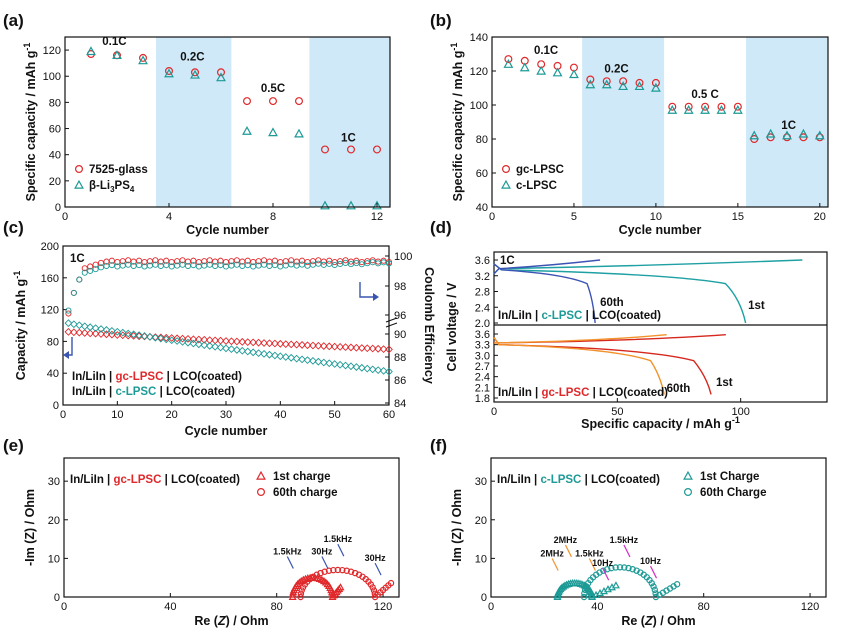  Describe the element at coordinates (507, 261) in the screenshot. I see `panel-d-inset-title: 1C` at that location.